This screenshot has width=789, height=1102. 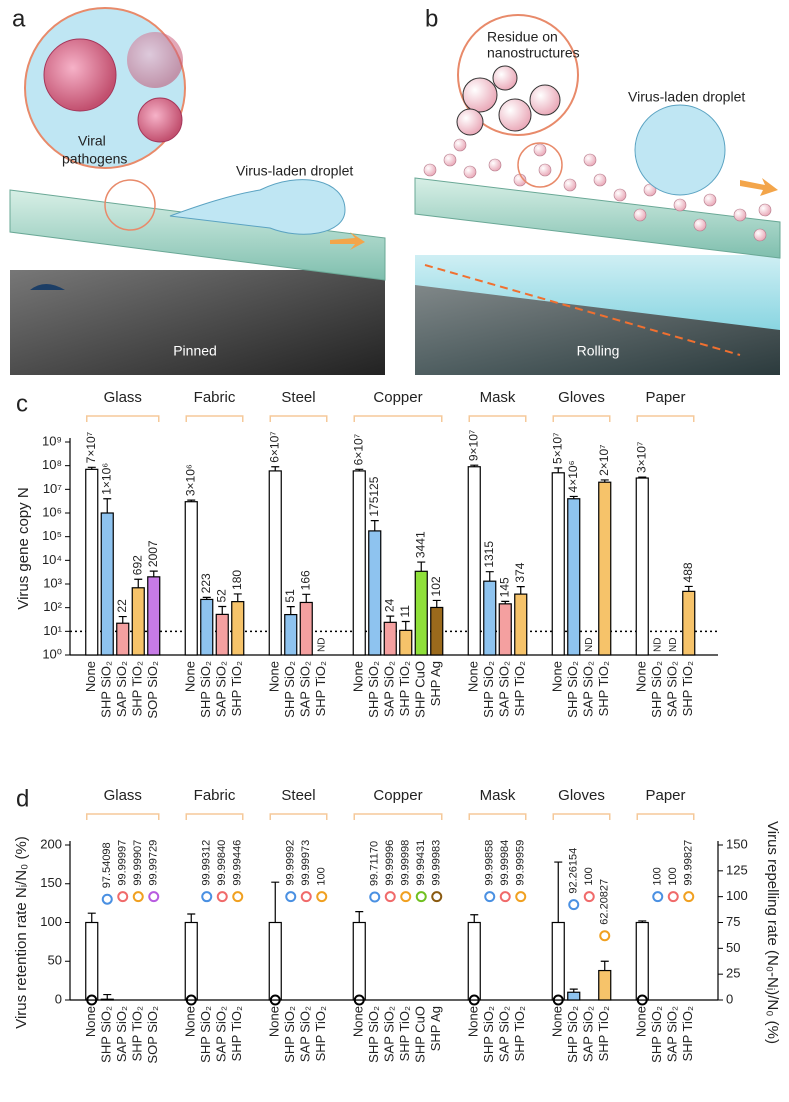 What do you see at coordinates (733, 947) in the screenshot?
I see `y2-tick-label: 50` at bounding box center [733, 947].